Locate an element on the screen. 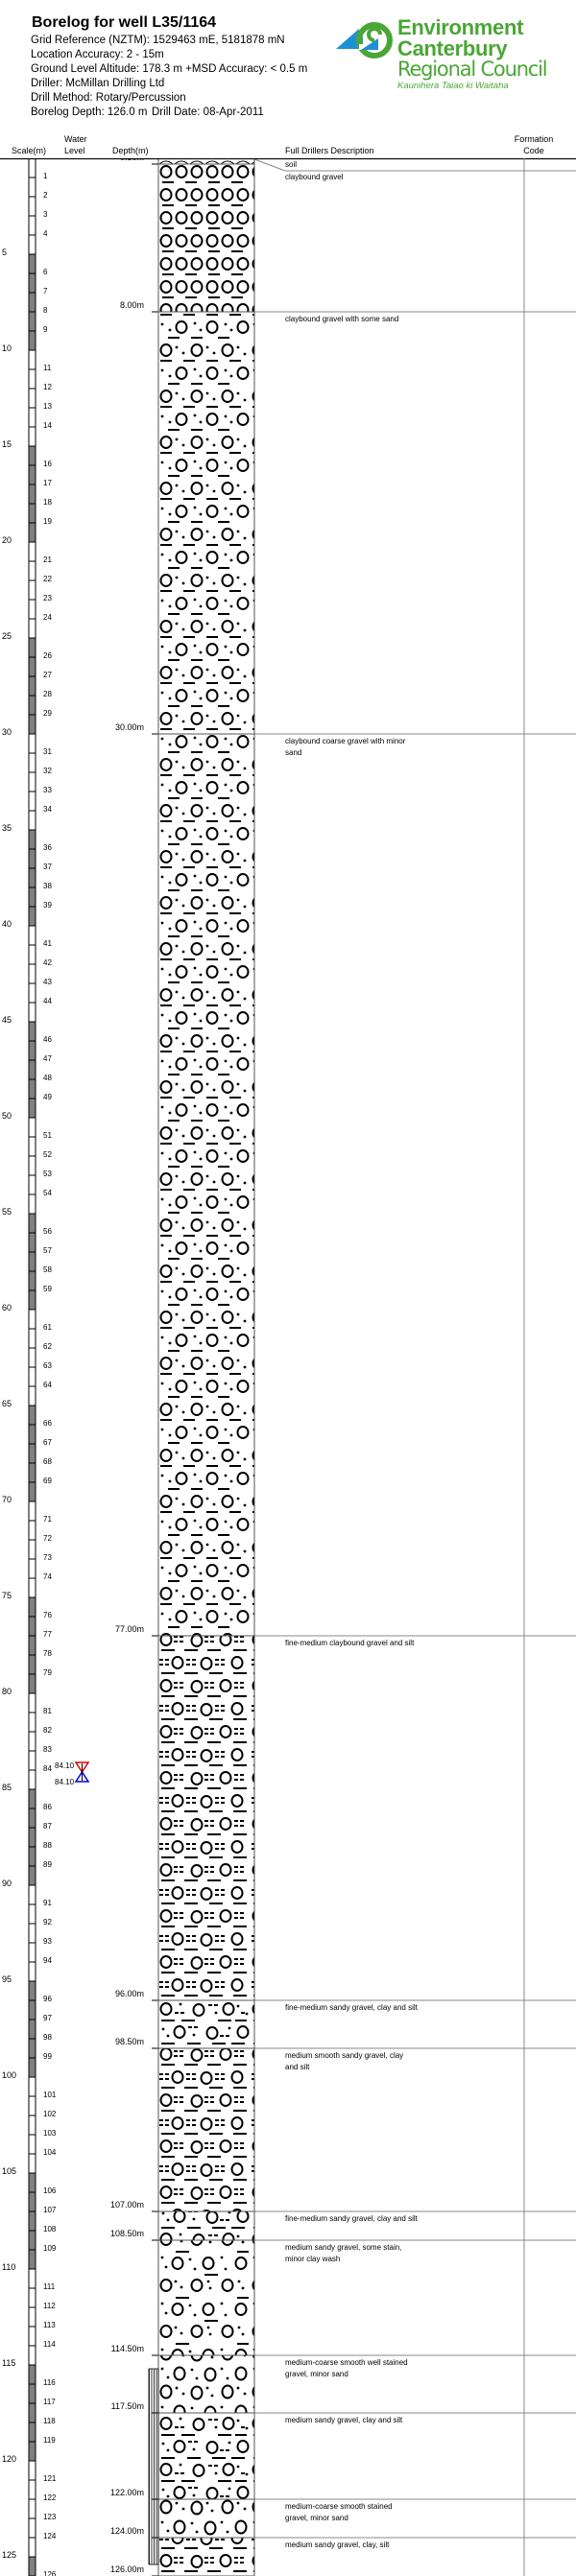 The width and height of the screenshot is (576, 2576). scale-minor-label: 61 is located at coordinates (47, 1327).